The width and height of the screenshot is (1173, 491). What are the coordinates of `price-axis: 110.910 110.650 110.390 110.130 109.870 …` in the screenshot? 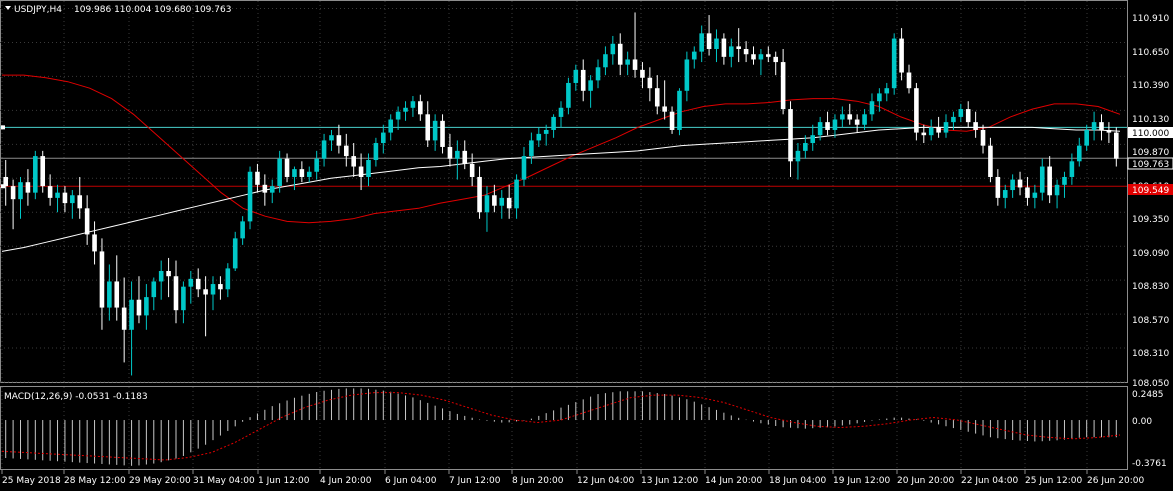 It's located at (1150, 201).